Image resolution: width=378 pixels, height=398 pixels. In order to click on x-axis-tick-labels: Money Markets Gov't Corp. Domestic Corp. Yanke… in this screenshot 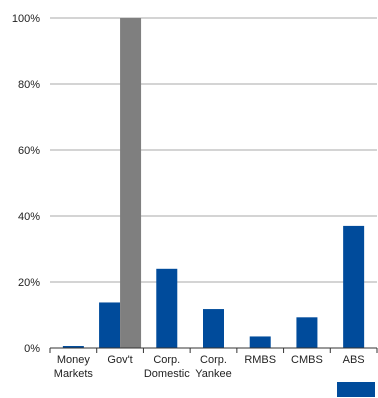, I will do `click(209, 367)`.